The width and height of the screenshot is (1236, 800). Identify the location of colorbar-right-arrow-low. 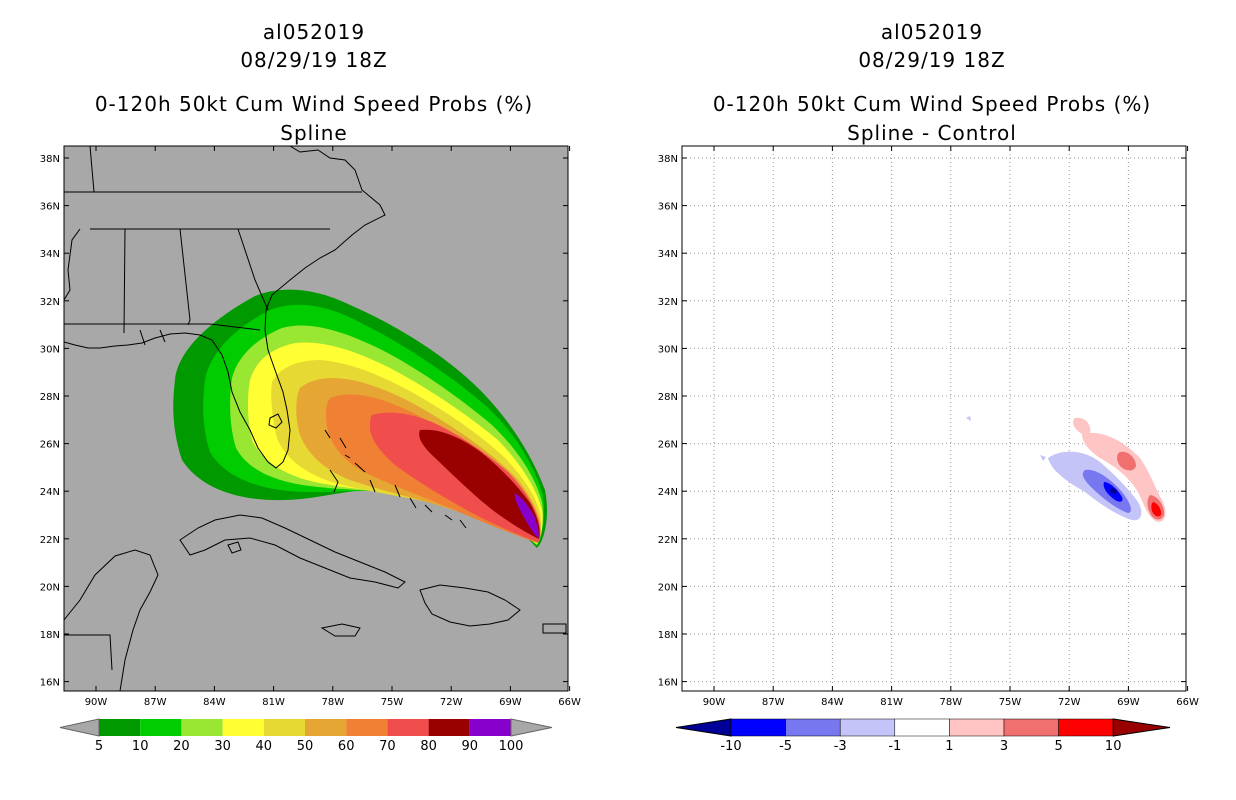
(703, 727).